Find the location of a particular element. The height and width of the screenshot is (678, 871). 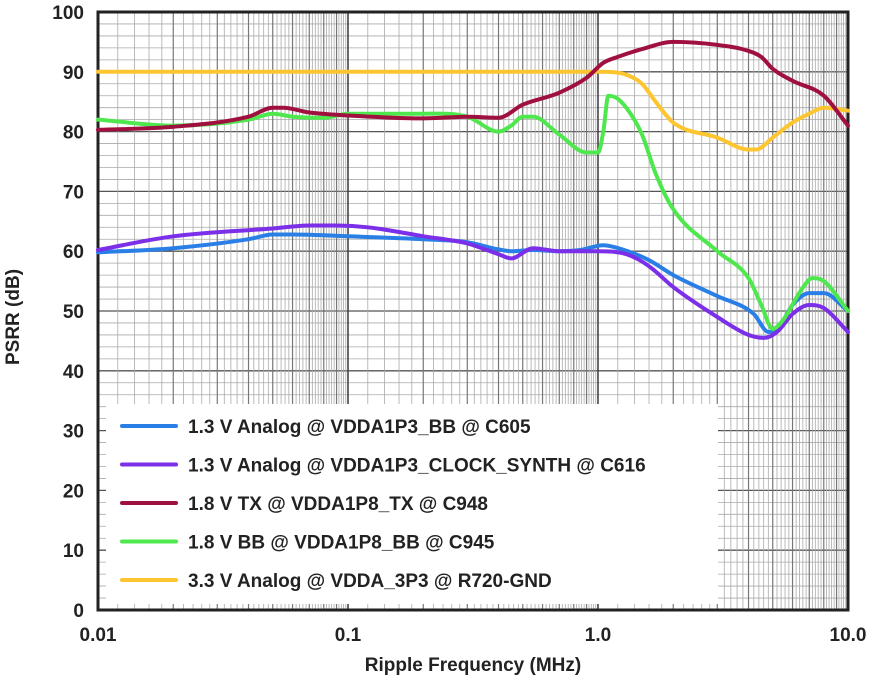

legend-label-0: 1.3 V Analog @ VDDA1P3_BB @ C605 is located at coordinates (359, 427).